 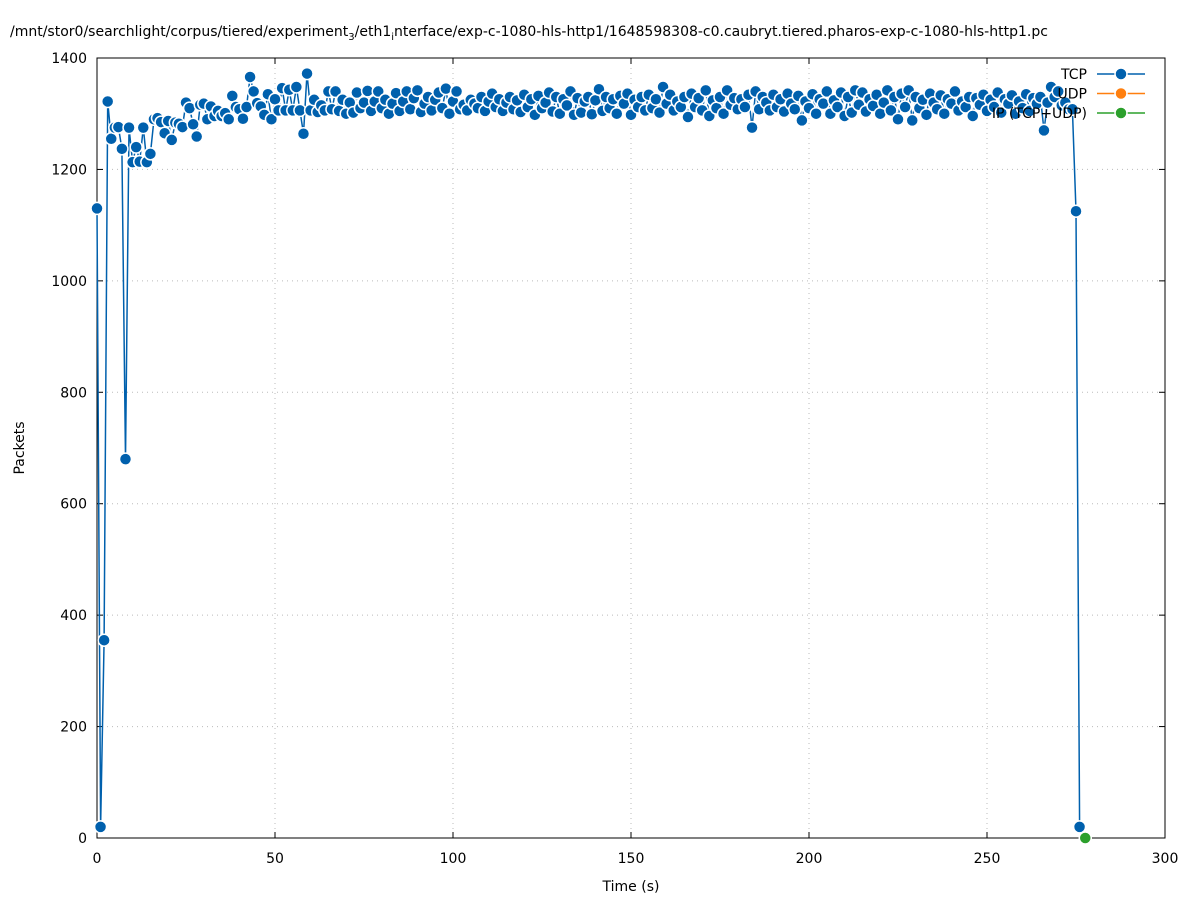 I want to click on x-tick-label: 100, so click(x=453, y=859).